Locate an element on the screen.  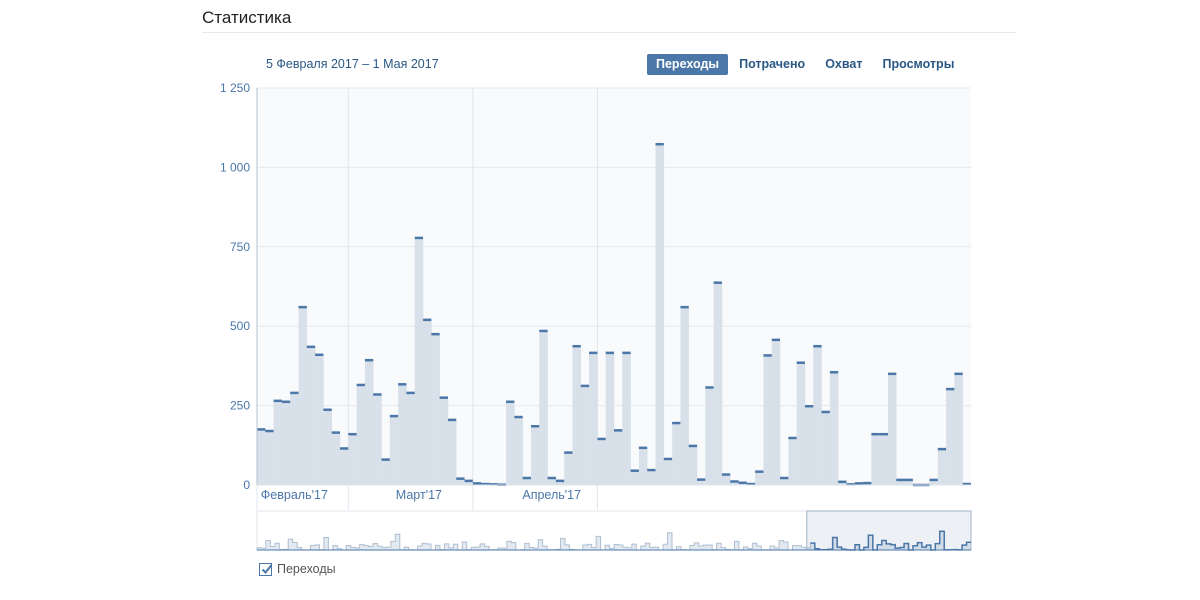
page-title: Статистика is located at coordinates (247, 17).